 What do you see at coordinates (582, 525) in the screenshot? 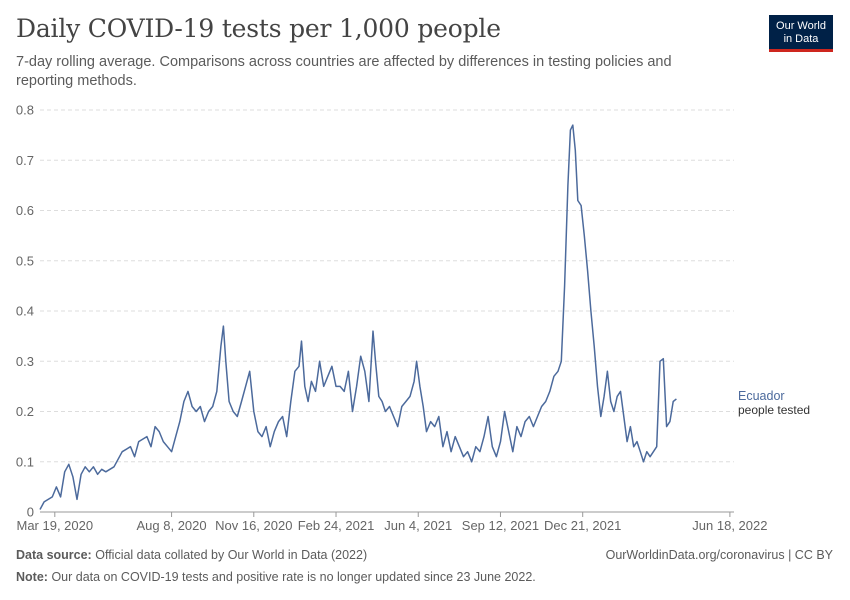
I see `x-tick-label: Dec 21, 2021` at bounding box center [582, 525].